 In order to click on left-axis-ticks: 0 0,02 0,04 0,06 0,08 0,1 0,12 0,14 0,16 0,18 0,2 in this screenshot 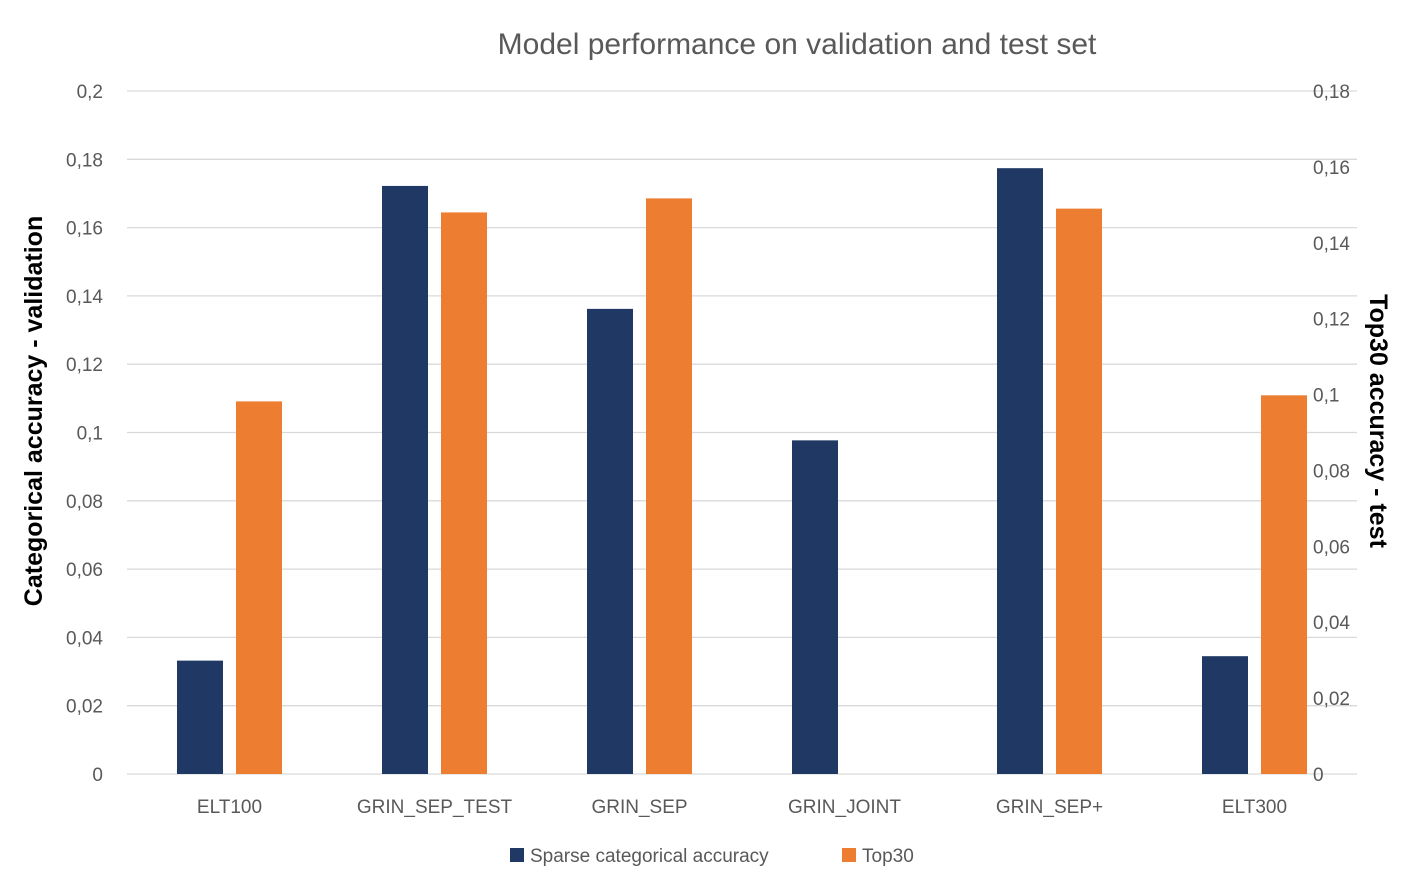, I will do `click(84, 434)`.